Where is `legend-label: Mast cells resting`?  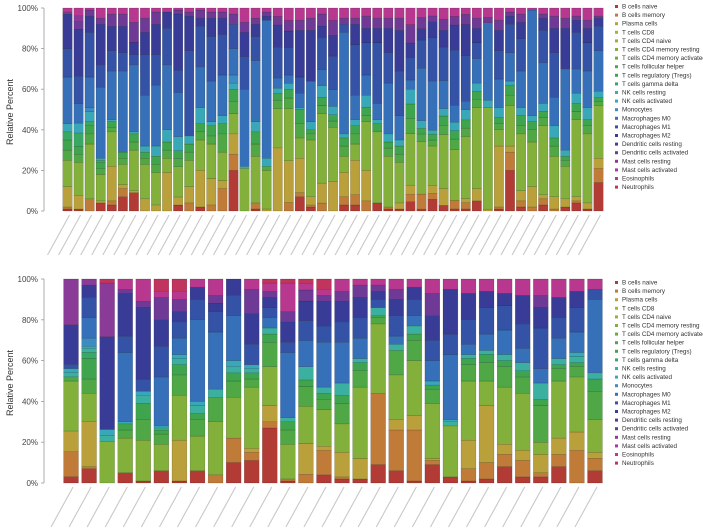
legend-label: Mast cells resting is located at coordinates (646, 437).